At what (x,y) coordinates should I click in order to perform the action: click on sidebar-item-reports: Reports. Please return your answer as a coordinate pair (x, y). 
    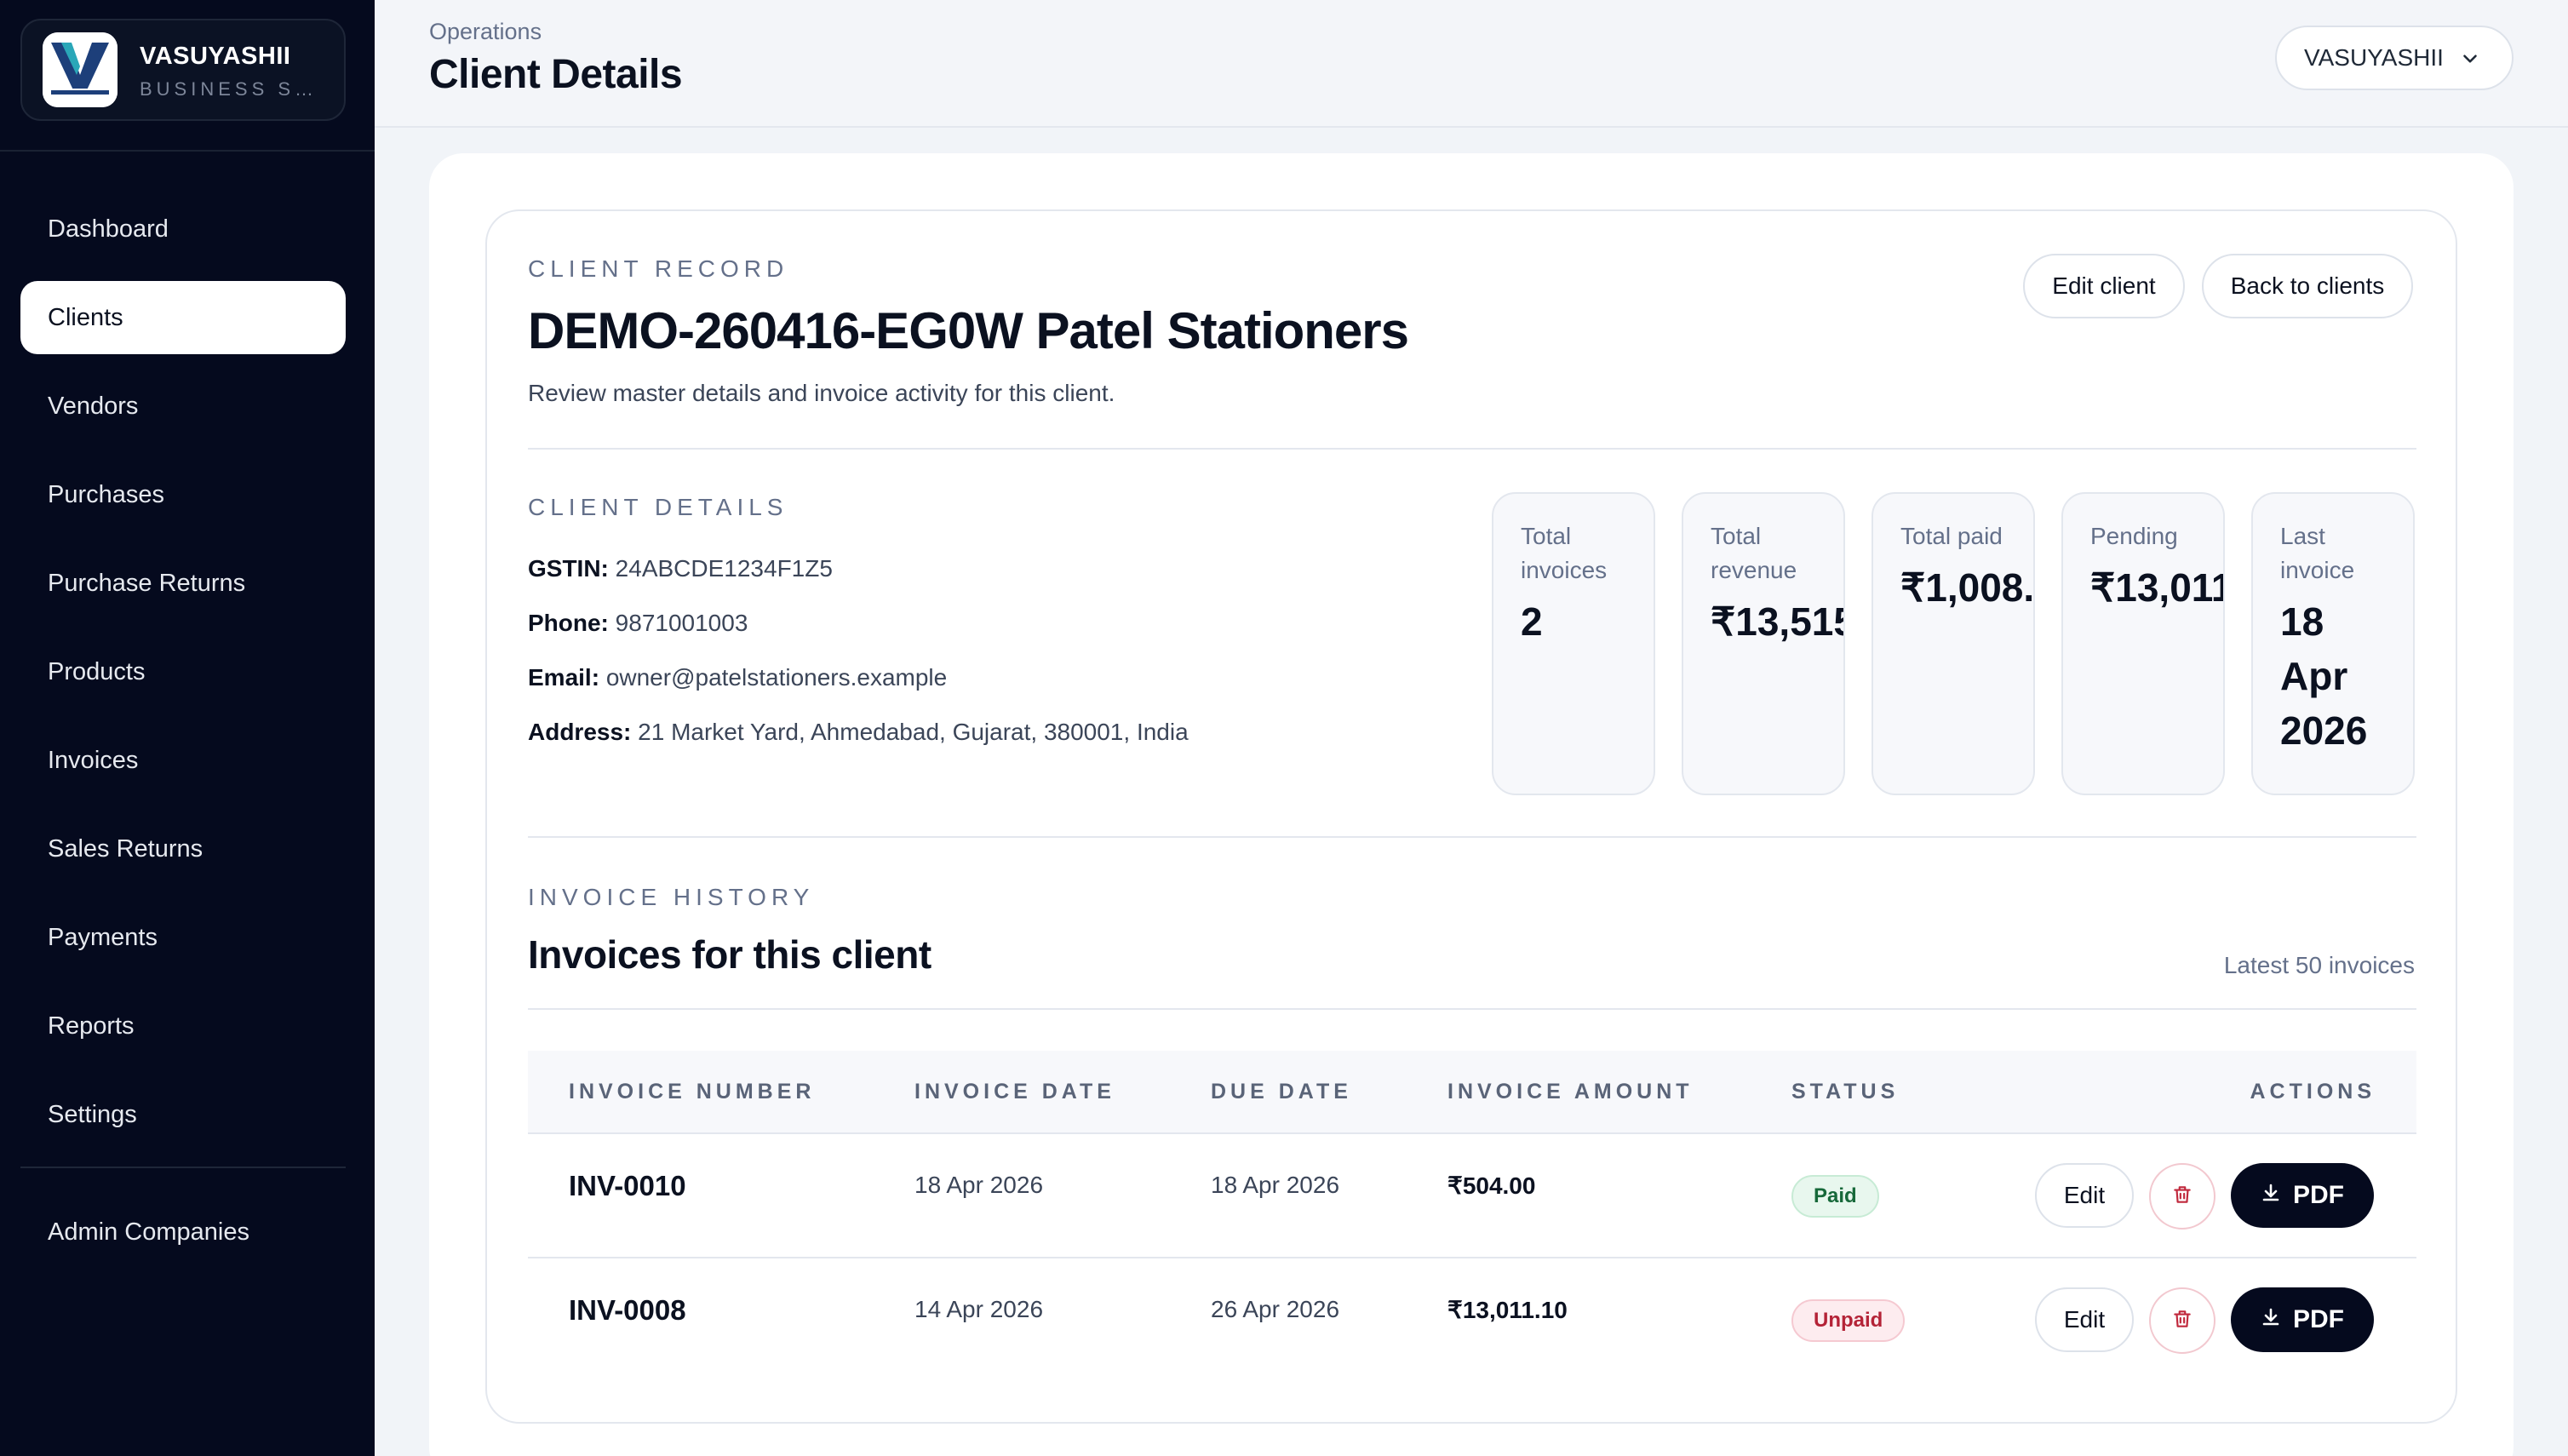
    Looking at the image, I should click on (91, 1026).